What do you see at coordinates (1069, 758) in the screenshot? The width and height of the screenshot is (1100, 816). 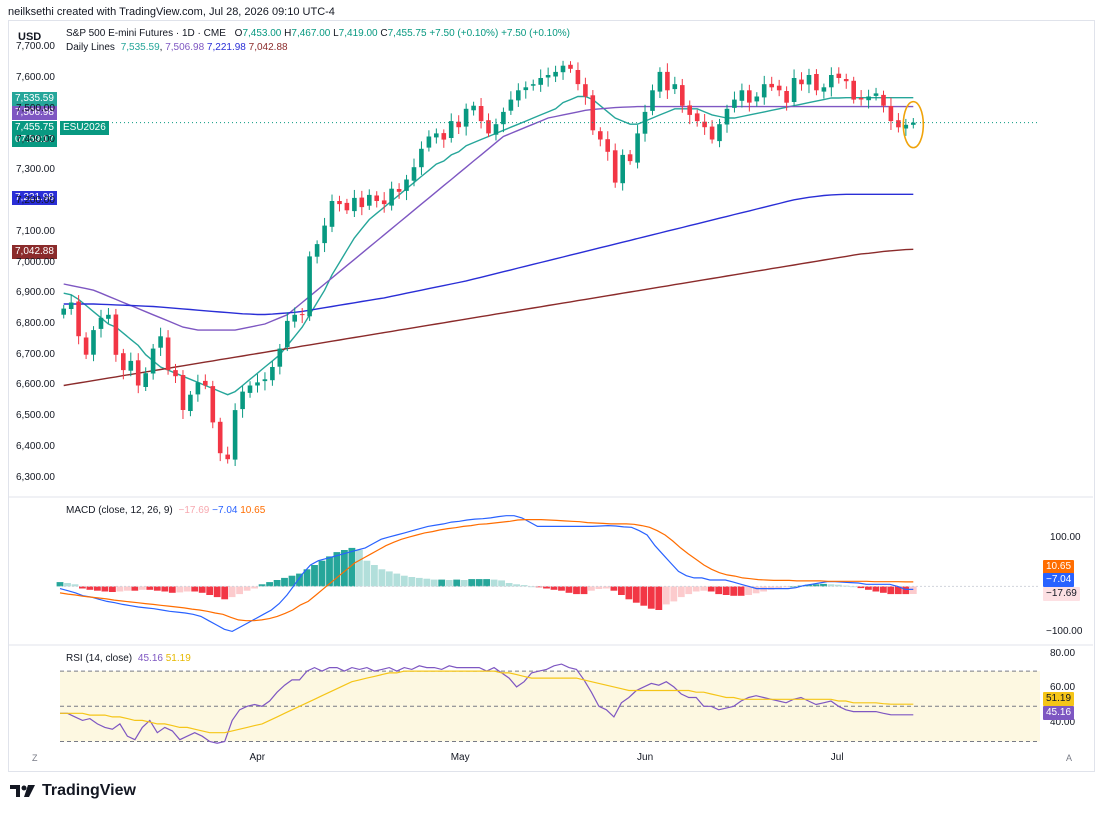 I see `auto-scale-icon: A` at bounding box center [1069, 758].